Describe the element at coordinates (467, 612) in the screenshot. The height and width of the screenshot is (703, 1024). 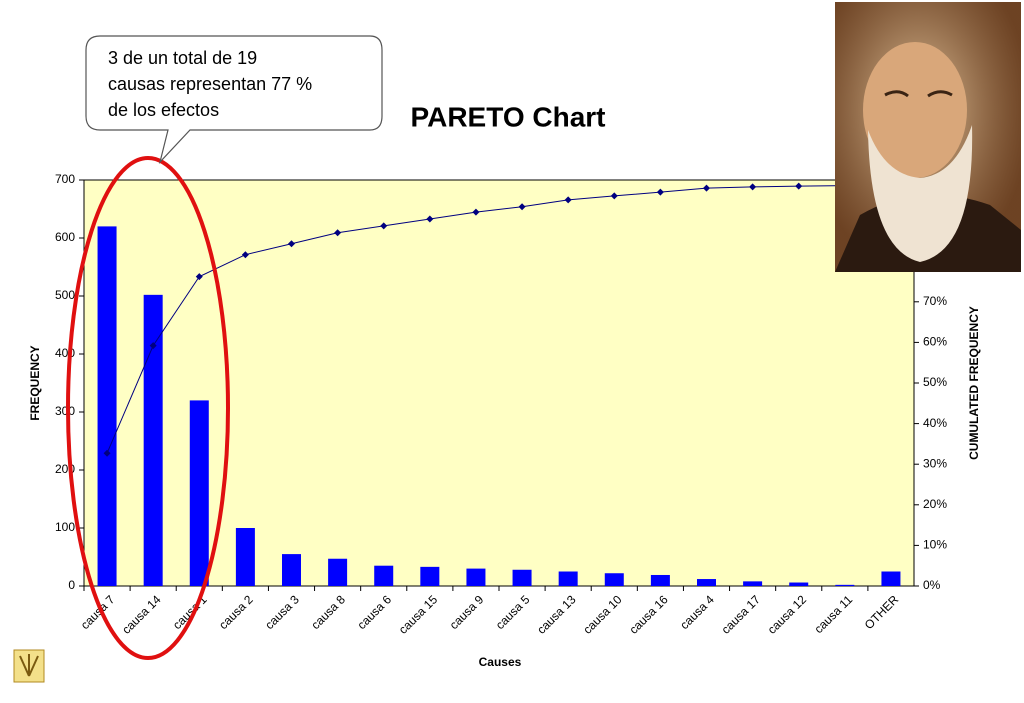
I see `x-tick-label: causa 9` at that location.